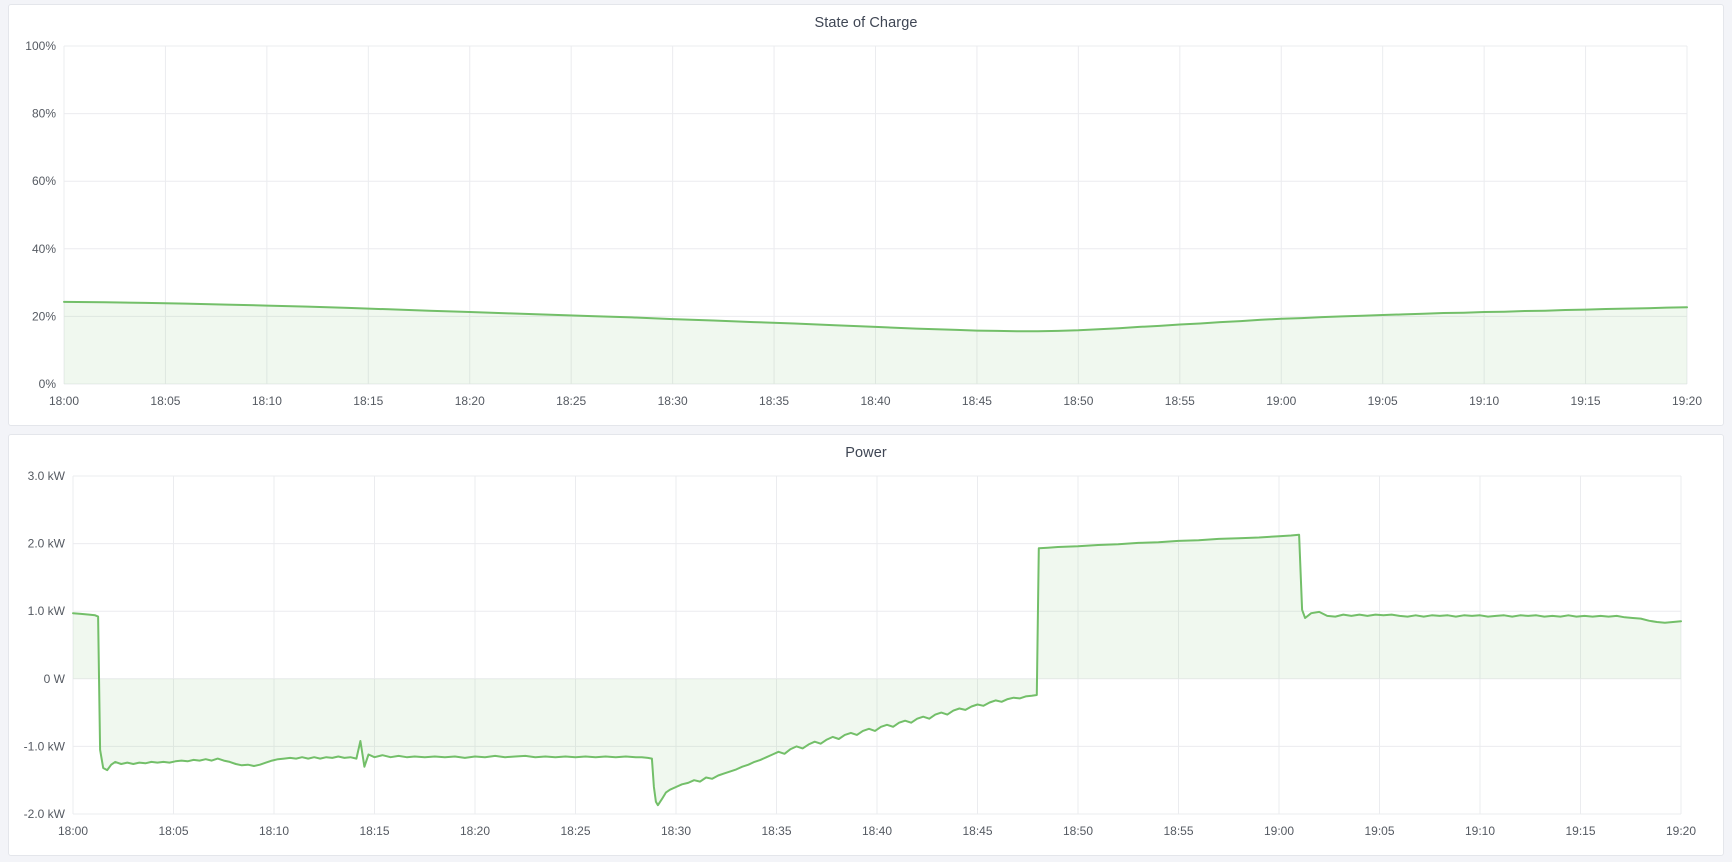  What do you see at coordinates (44, 114) in the screenshot?
I see `svg-text: 80%` at bounding box center [44, 114].